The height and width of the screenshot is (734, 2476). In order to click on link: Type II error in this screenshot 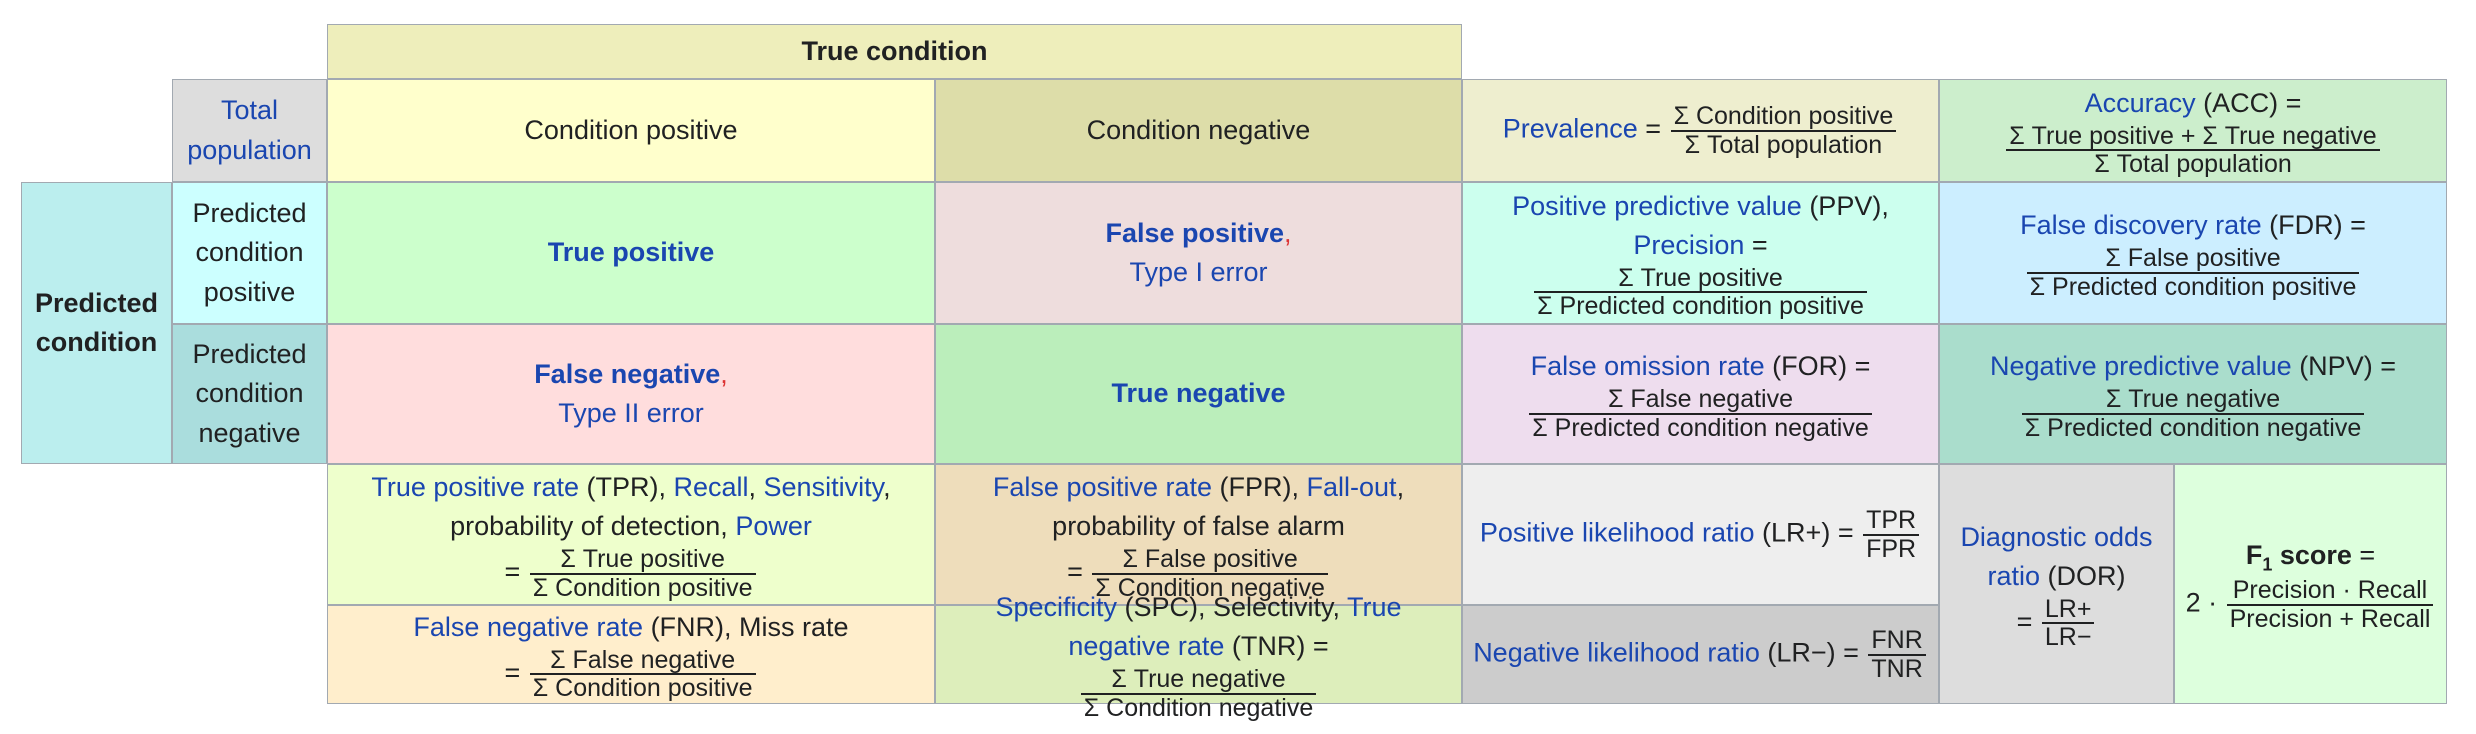, I will do `click(631, 413)`.